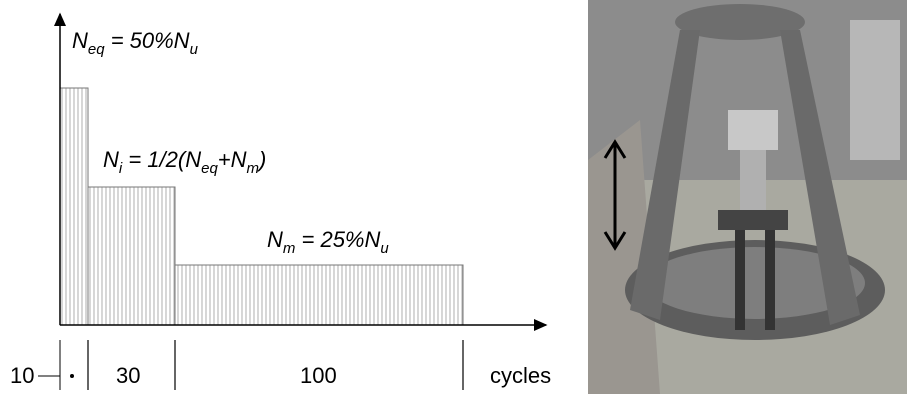 Image resolution: width=907 pixels, height=394 pixels. Describe the element at coordinates (128, 375) in the screenshot. I see `duration: 30` at that location.